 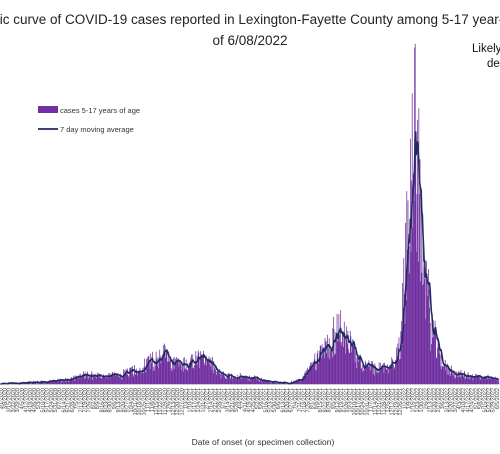 What do you see at coordinates (199, 400) in the screenshot?
I see `x-tick-label: 1/24/2021` at bounding box center [199, 400].